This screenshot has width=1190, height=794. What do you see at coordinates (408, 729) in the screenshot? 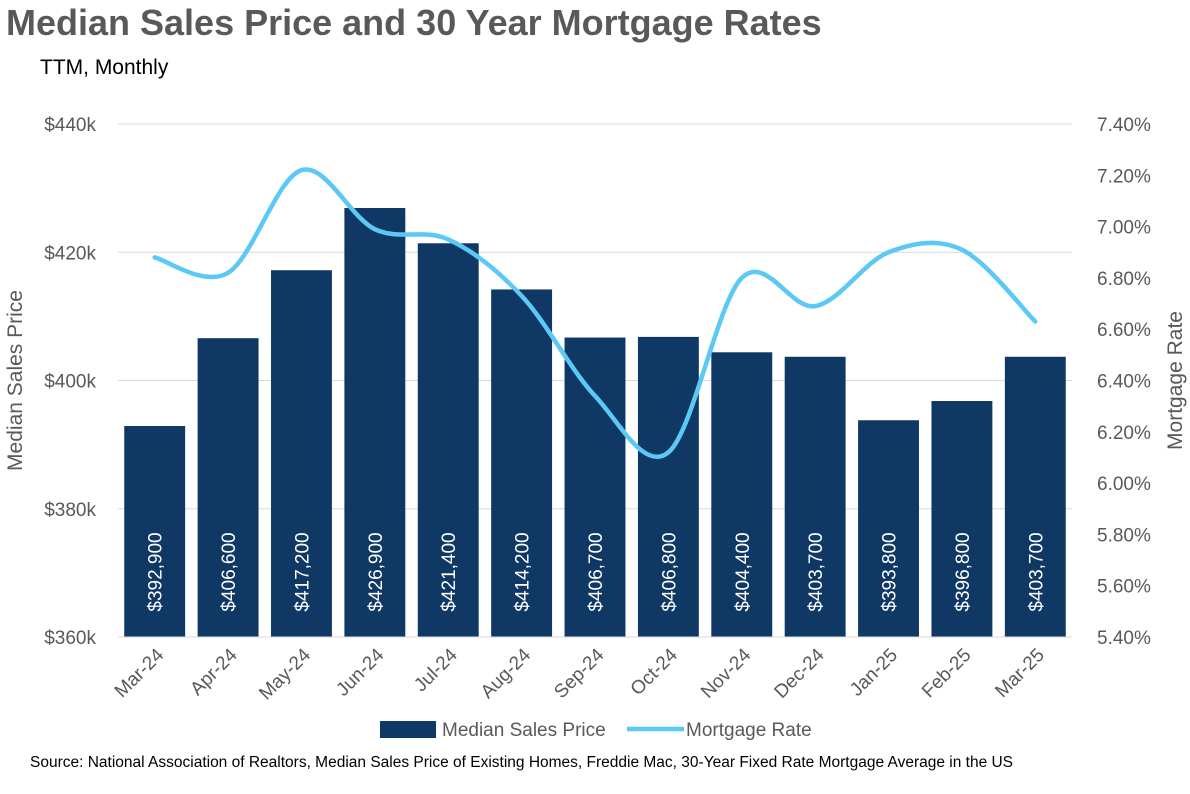
I see `legend-swatch-bar` at bounding box center [408, 729].